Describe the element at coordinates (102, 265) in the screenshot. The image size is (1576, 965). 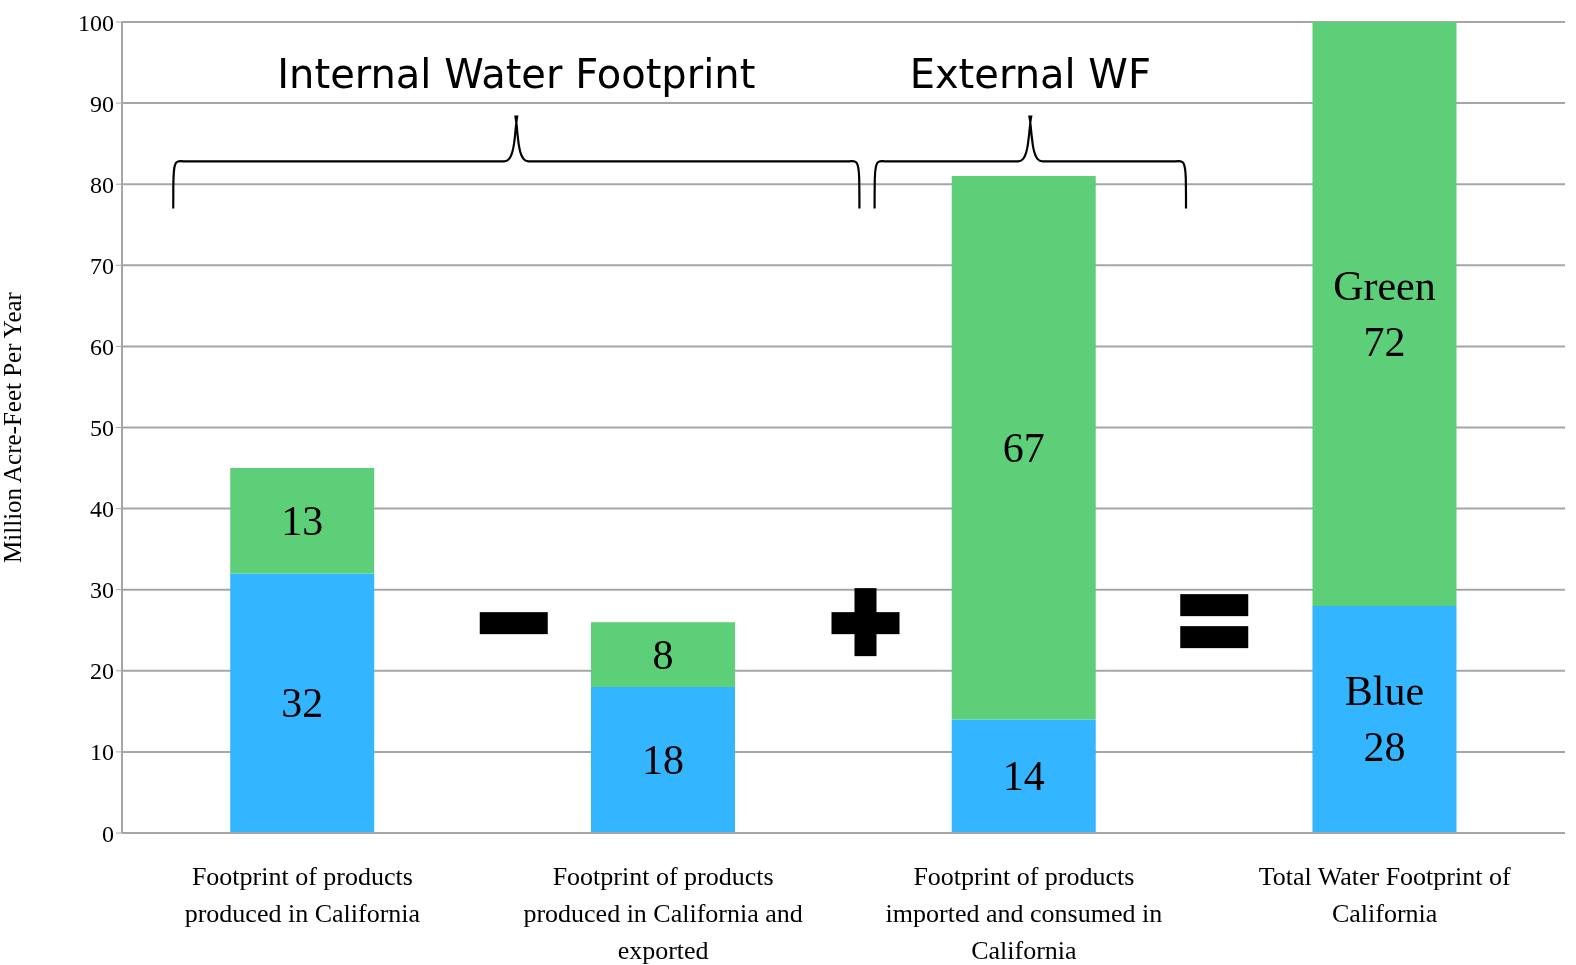
I see `y-tick-label: 70` at that location.